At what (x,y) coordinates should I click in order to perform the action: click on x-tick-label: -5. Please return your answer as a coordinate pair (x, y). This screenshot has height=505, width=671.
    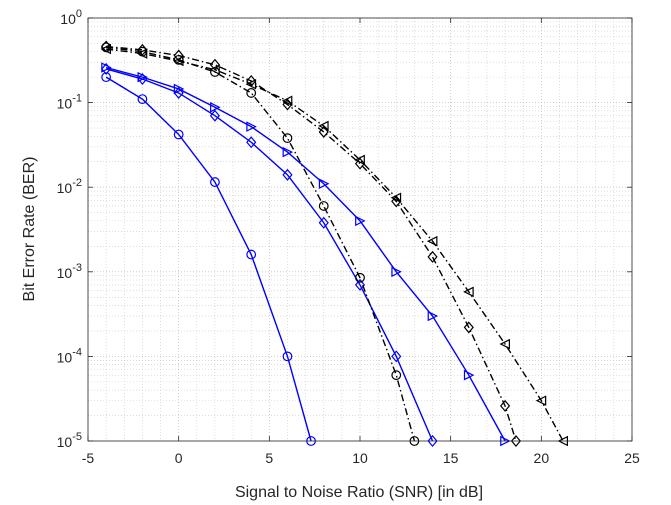
    Looking at the image, I should click on (88, 458).